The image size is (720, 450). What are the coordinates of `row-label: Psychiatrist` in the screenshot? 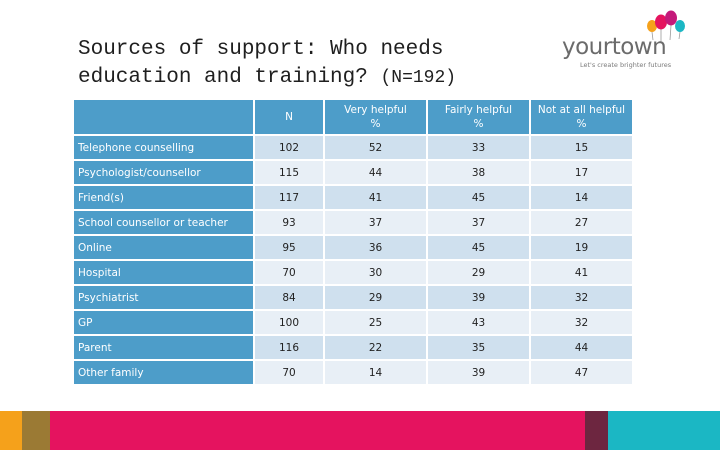 It's located at (163, 297).